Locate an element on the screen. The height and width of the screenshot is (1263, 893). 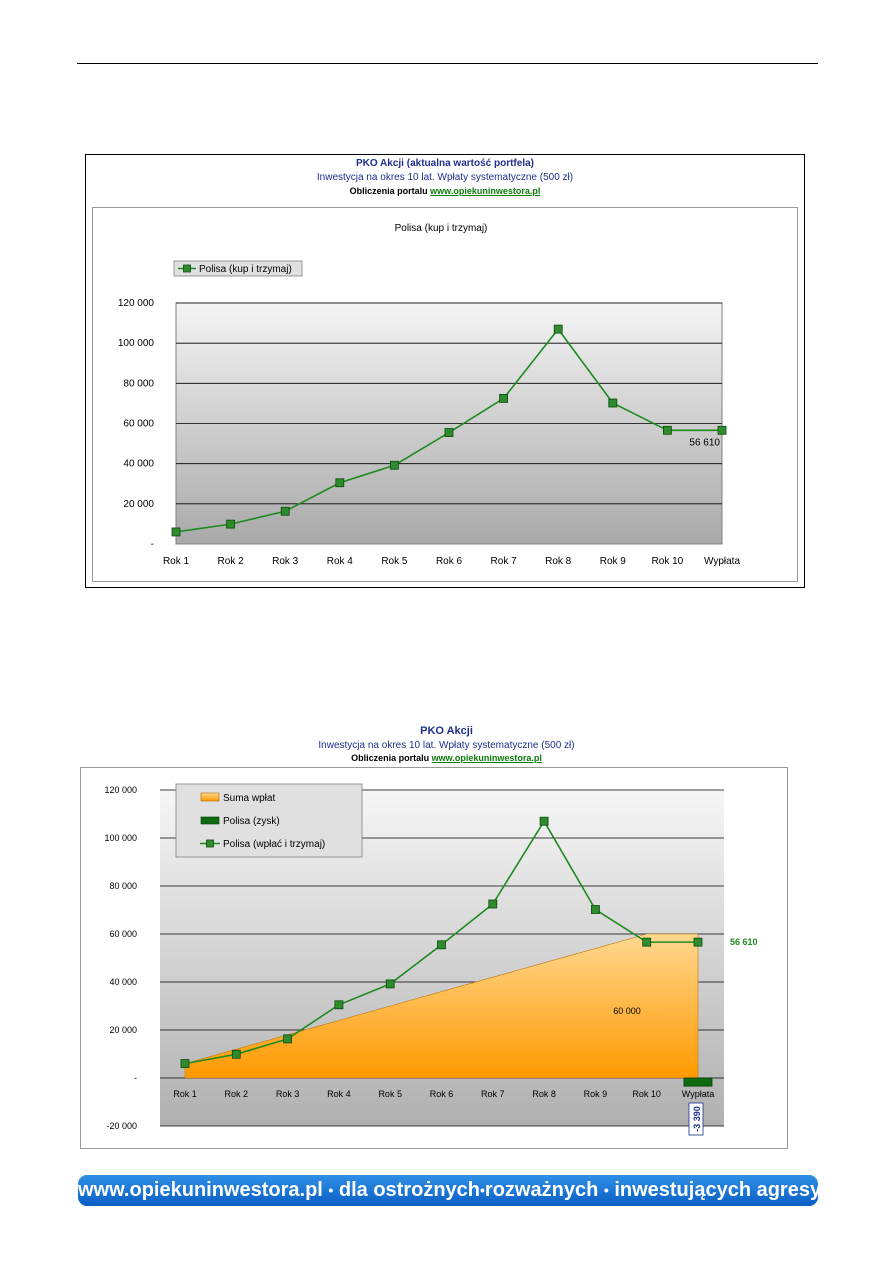
chart2-ytick-label: 40 000 is located at coordinates (123, 982).